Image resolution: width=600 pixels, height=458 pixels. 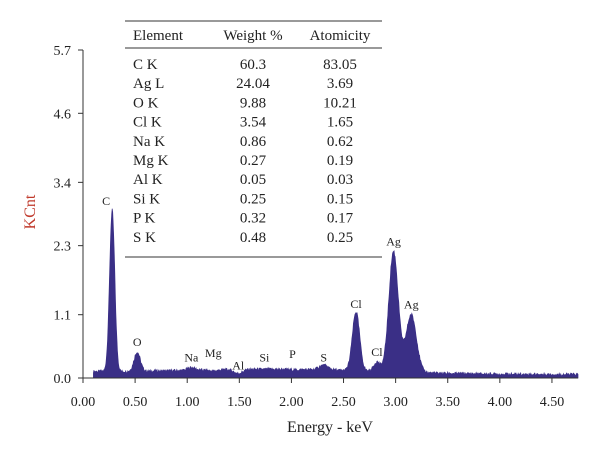 What do you see at coordinates (340, 219) in the screenshot?
I see `table-cell: 0.17` at bounding box center [340, 219].